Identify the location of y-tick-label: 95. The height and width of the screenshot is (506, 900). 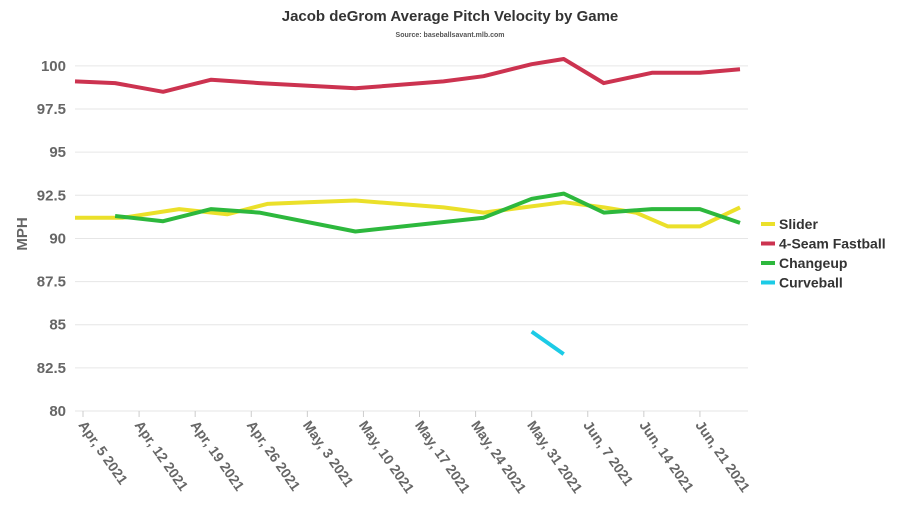
(57, 152).